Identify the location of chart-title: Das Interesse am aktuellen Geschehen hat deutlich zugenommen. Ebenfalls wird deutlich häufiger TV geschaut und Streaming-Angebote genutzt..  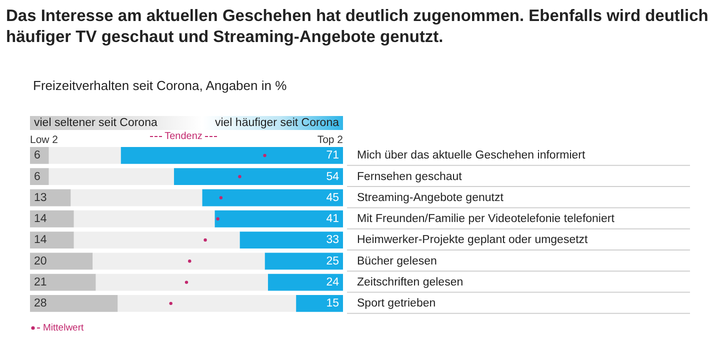
(358, 27).